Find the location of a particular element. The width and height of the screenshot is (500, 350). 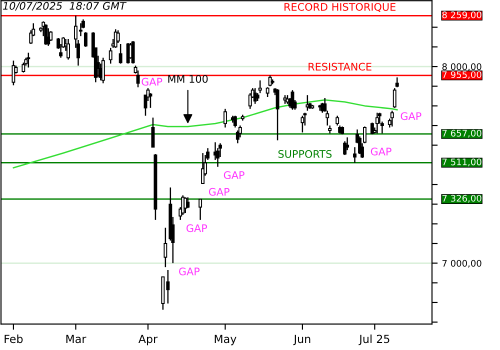

annotation: RECORD HISTORIQUE is located at coordinates (340, 7).